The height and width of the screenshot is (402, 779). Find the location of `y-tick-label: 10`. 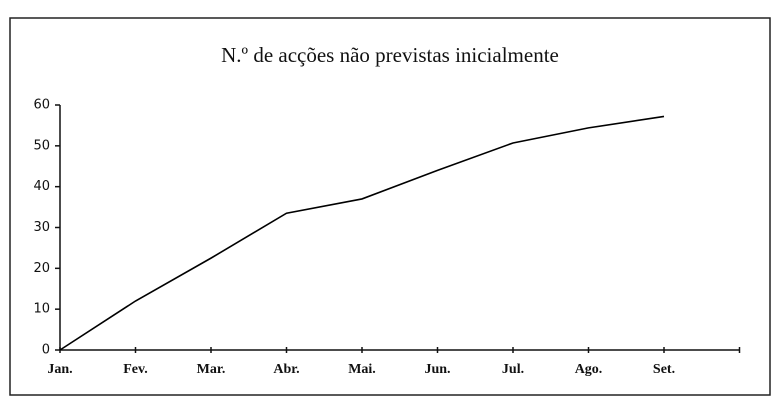

y-tick-label: 10 is located at coordinates (41, 309).